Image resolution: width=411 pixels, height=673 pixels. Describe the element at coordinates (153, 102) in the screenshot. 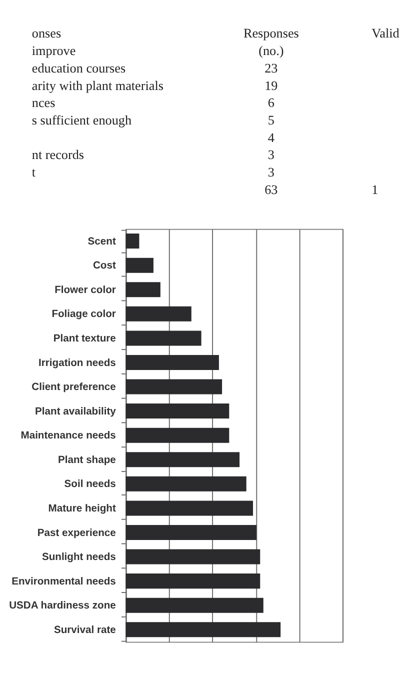

I see `text: nces 6` at that location.